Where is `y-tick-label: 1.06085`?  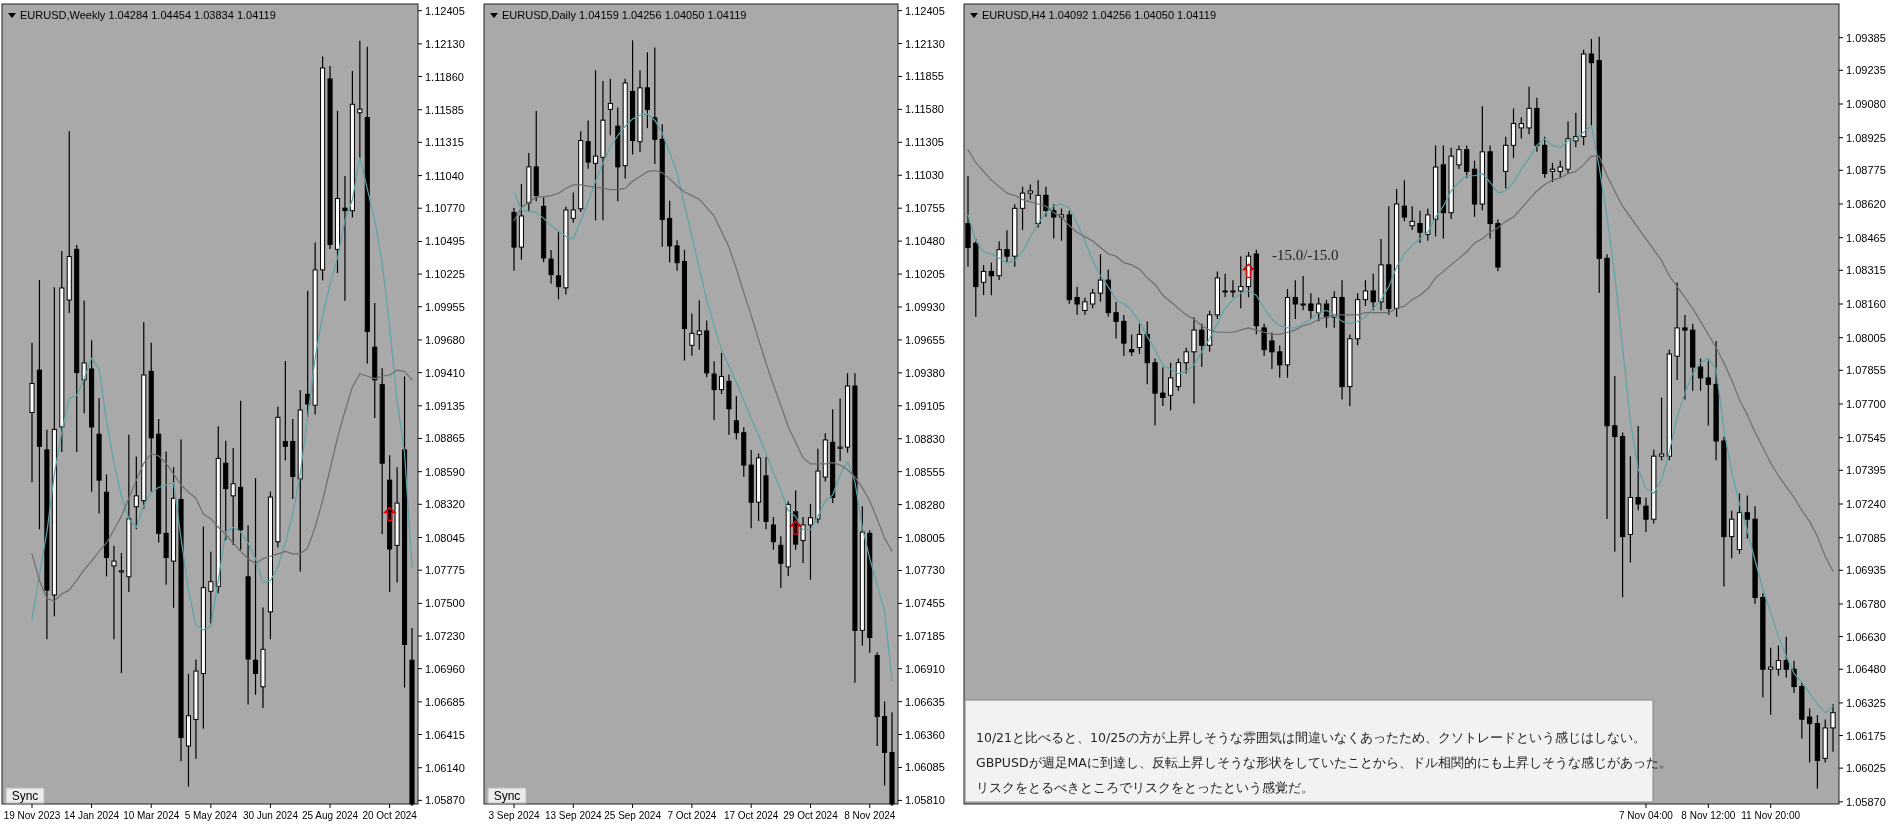
y-tick-label: 1.06085 is located at coordinates (925, 767).